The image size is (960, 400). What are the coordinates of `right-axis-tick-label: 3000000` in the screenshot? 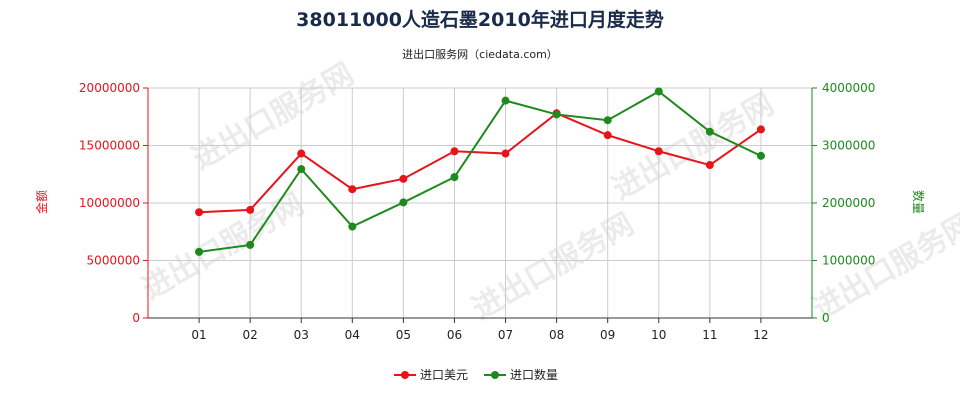 It's located at (848, 146).